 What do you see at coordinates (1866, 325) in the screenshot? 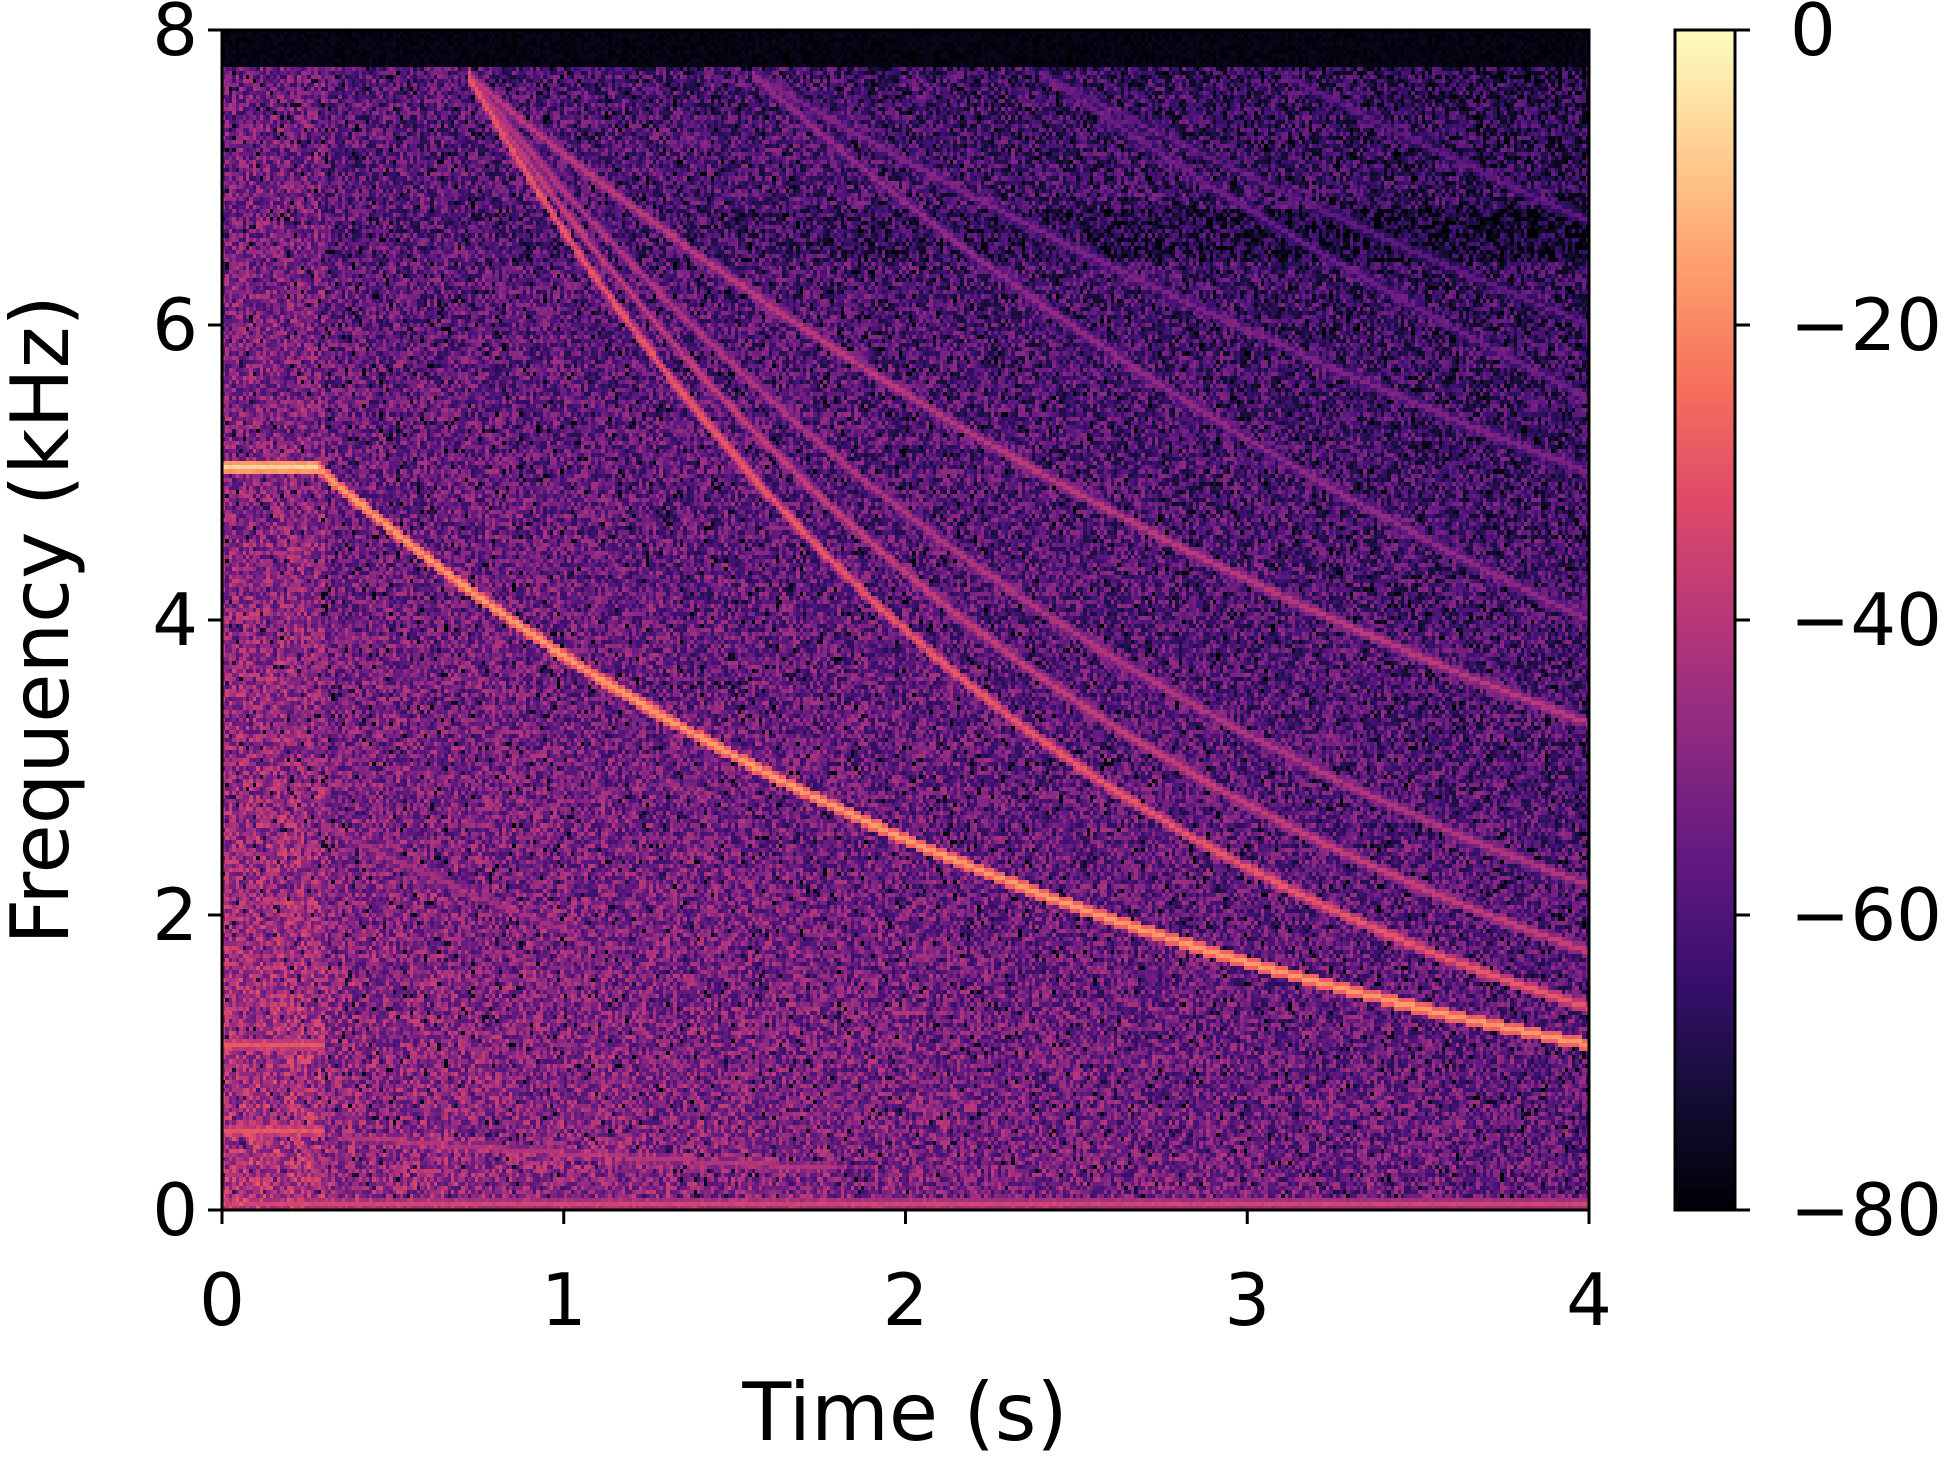
I see `colorbar-tick-label: −20` at bounding box center [1866, 325].